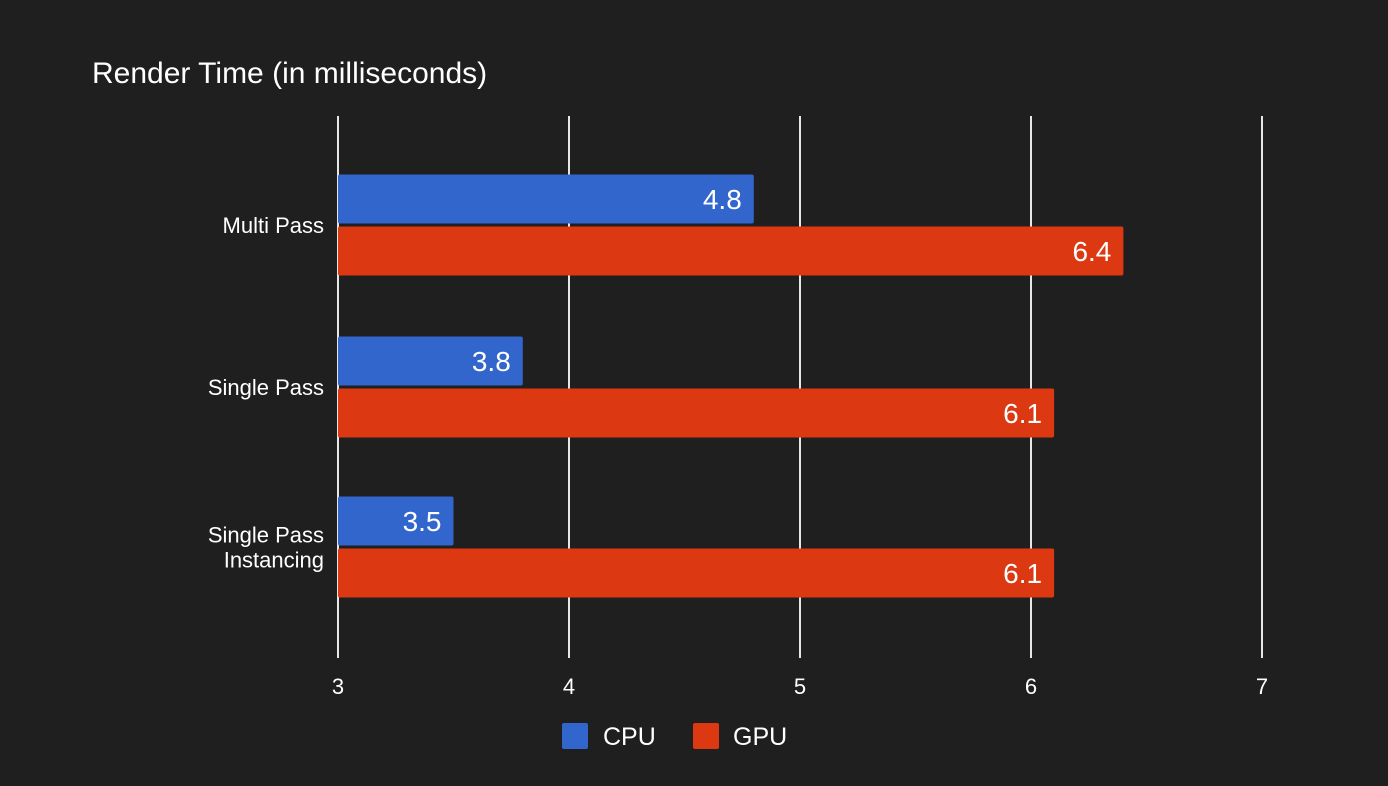  What do you see at coordinates (706, 736) in the screenshot?
I see `legend-swatch-gpu` at bounding box center [706, 736].